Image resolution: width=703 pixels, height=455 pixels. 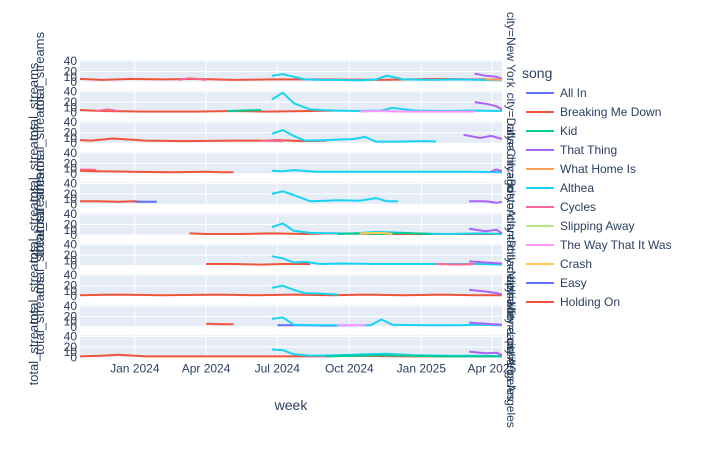 I want to click on legend-item: Breaking Me Down, so click(x=593, y=112).